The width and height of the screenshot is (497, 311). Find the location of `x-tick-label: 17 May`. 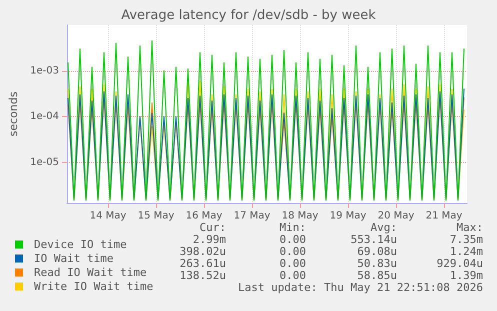

x-tick-label: 17 May is located at coordinates (252, 216).